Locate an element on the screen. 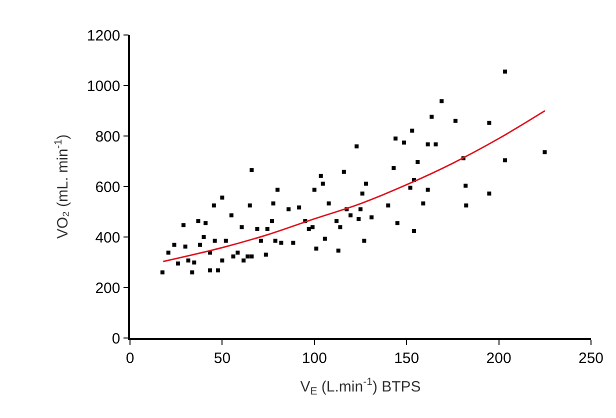  x-tick-label: 200 is located at coordinates (499, 358).